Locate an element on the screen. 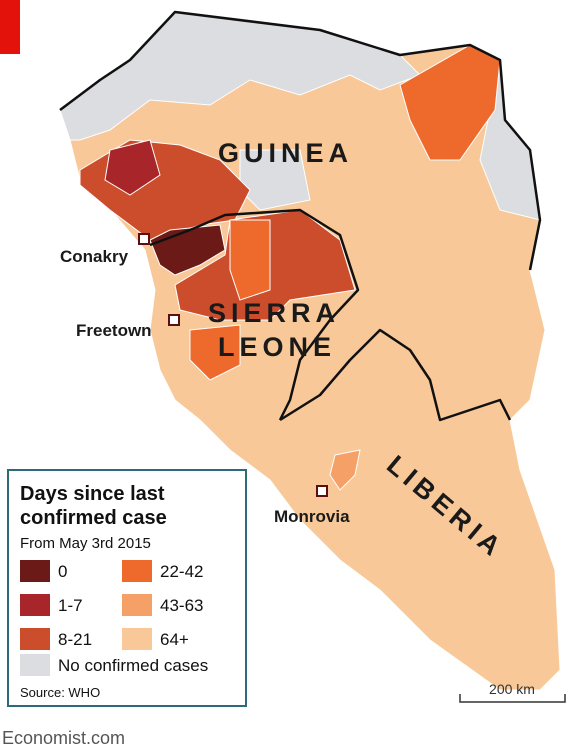 The width and height of the screenshot is (580, 756). legend-label: 0 is located at coordinates (62, 571).